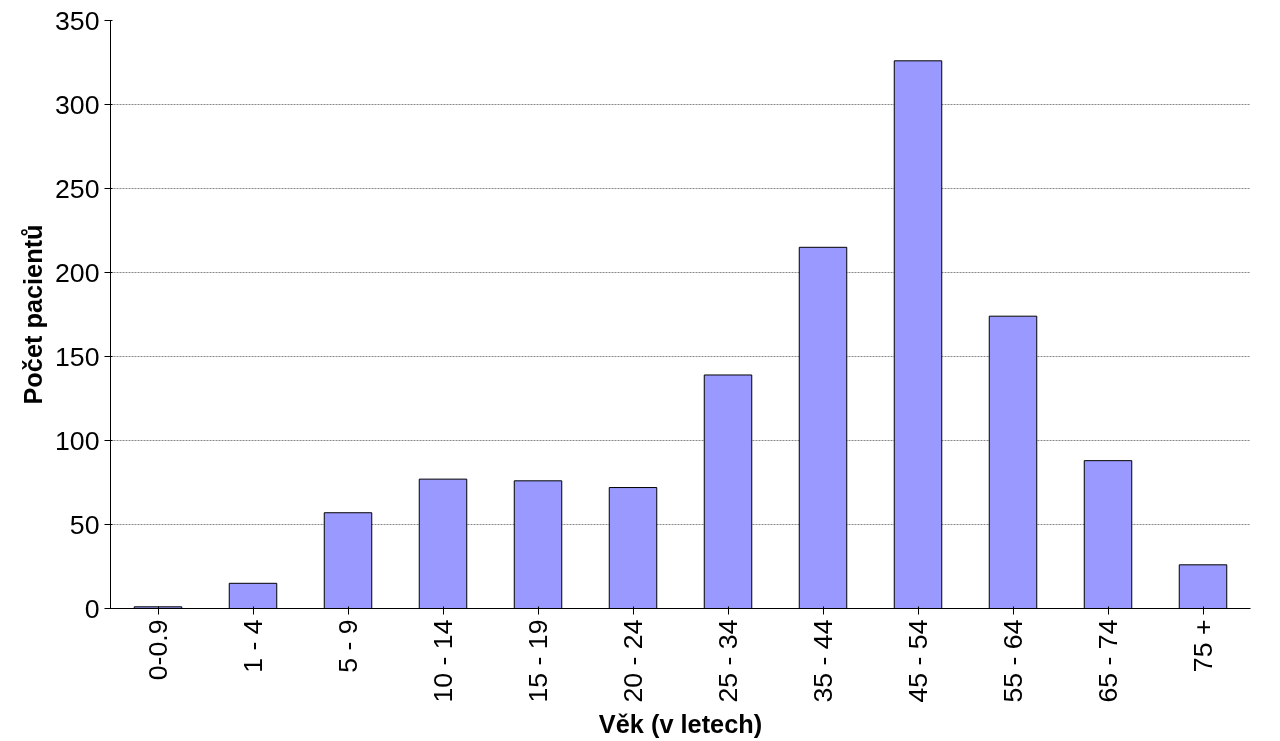  Describe the element at coordinates (77, 356) in the screenshot. I see `y-tick-label: 150` at that location.